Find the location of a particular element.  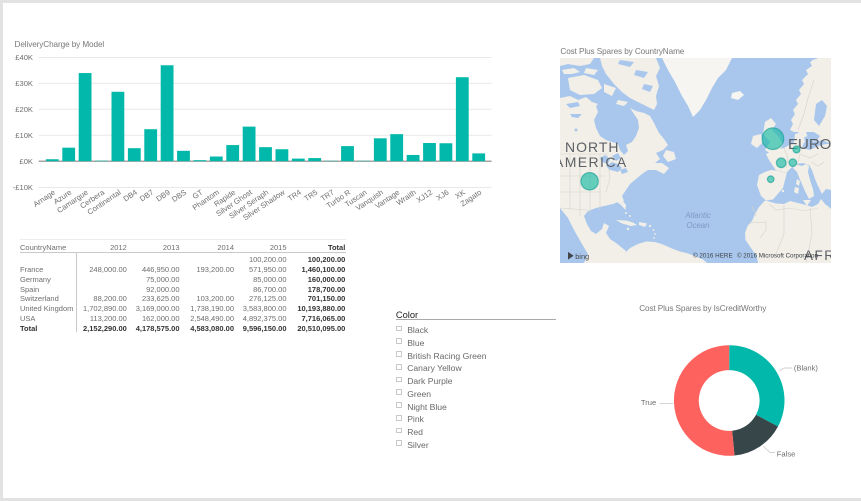

svg-text: £0K is located at coordinates (26, 161).